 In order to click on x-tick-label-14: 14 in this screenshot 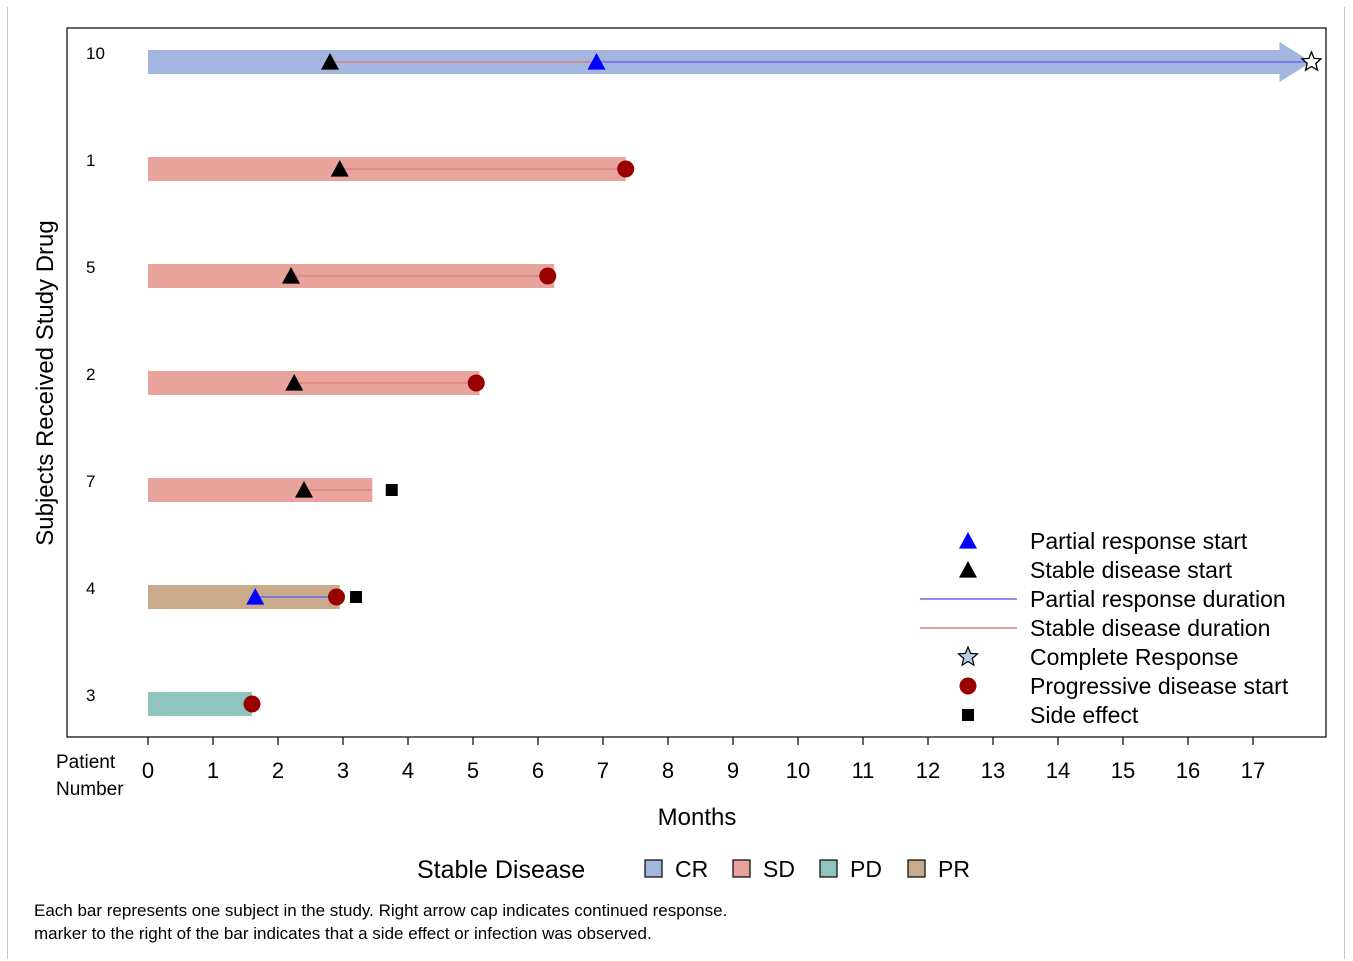, I will do `click(1058, 770)`.